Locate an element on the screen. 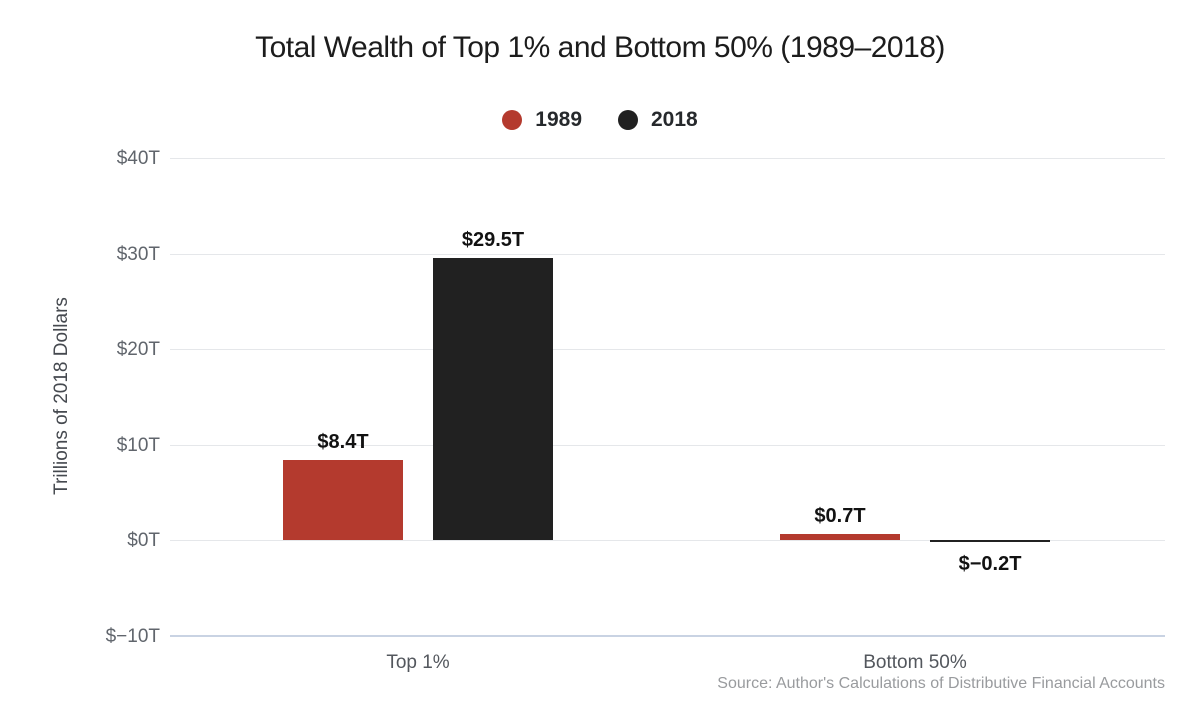  y-axis-title: Trillions of 2018 Dollars is located at coordinates (61, 396).